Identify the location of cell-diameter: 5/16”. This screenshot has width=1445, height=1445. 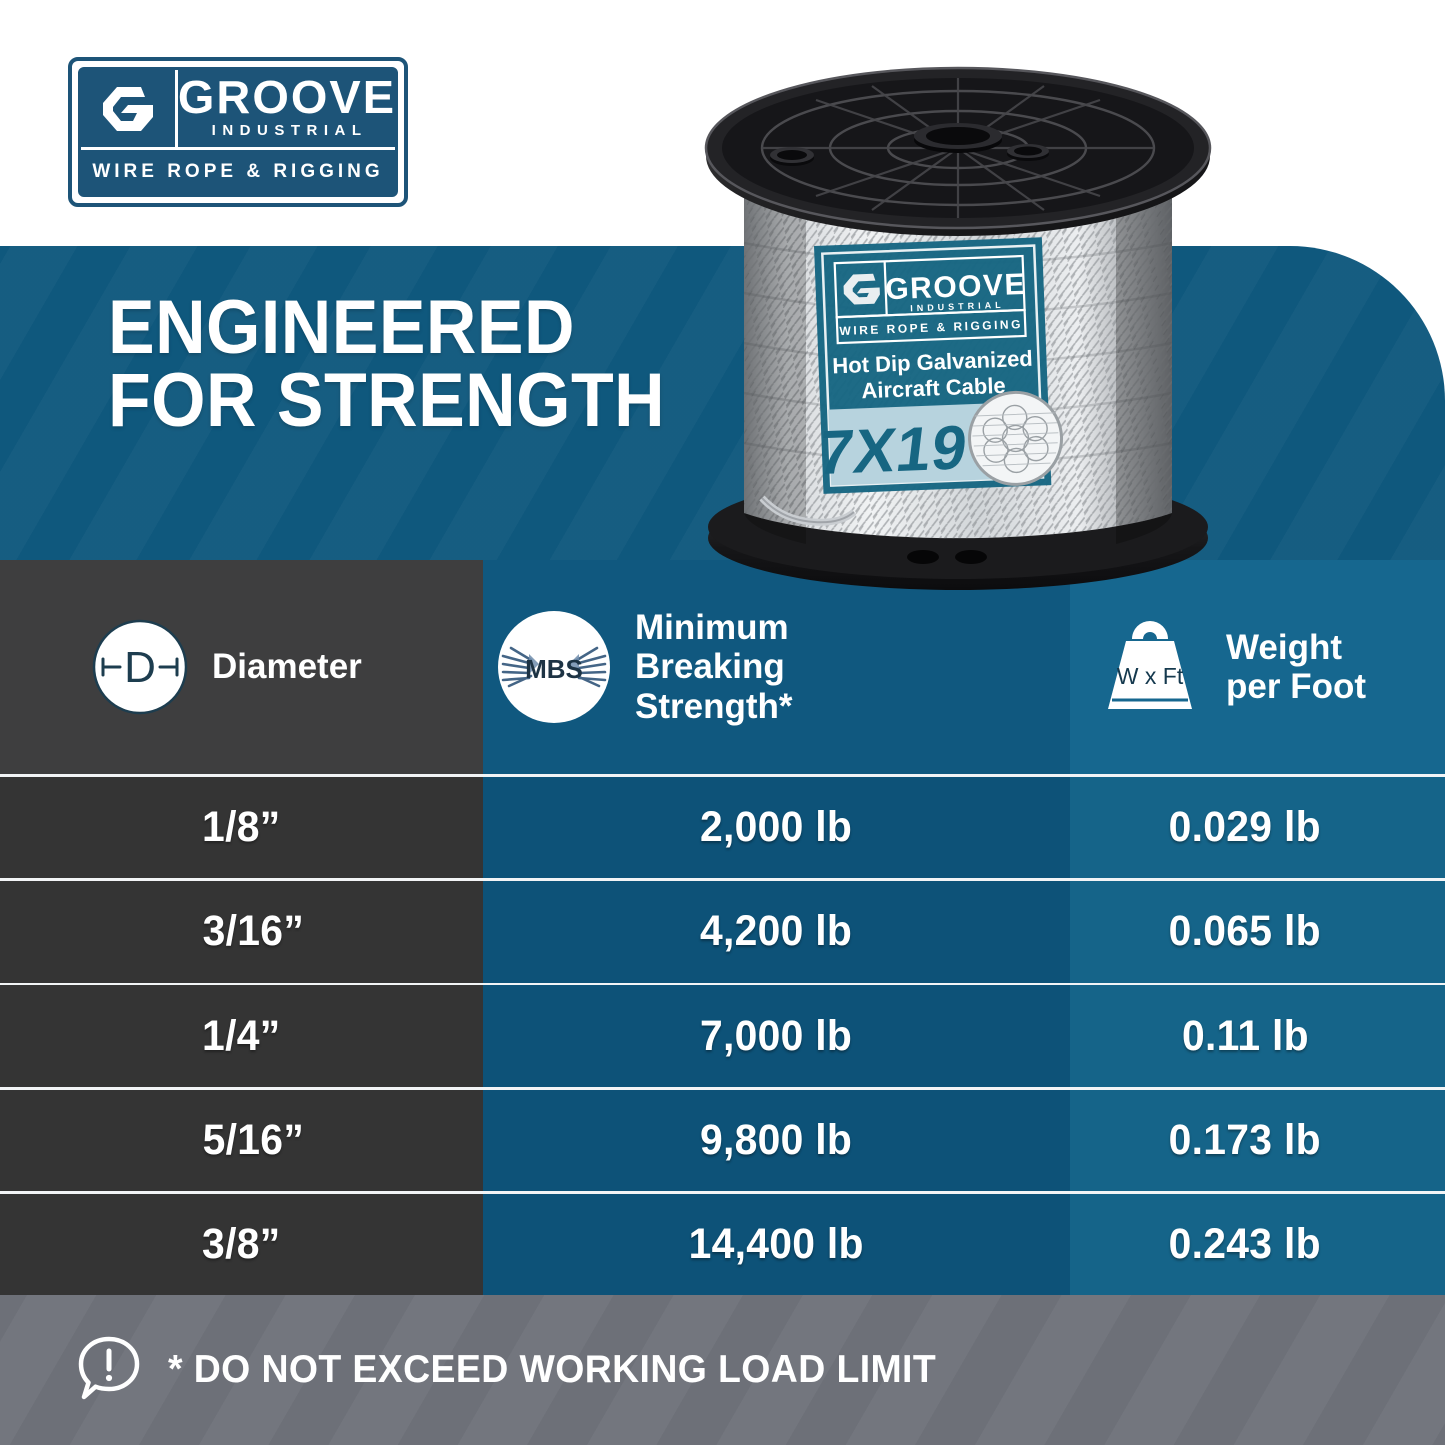
(241, 1140).